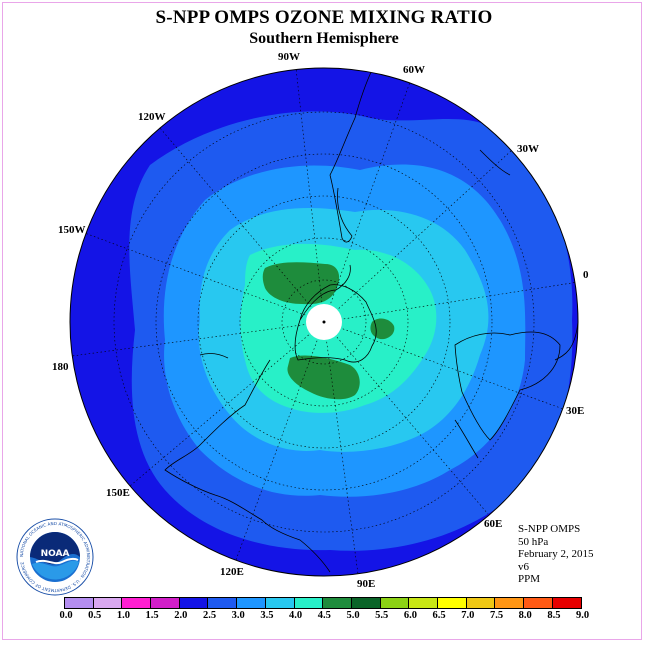  Describe the element at coordinates (60, 367) in the screenshot. I see `lon-label-180: 180` at that location.